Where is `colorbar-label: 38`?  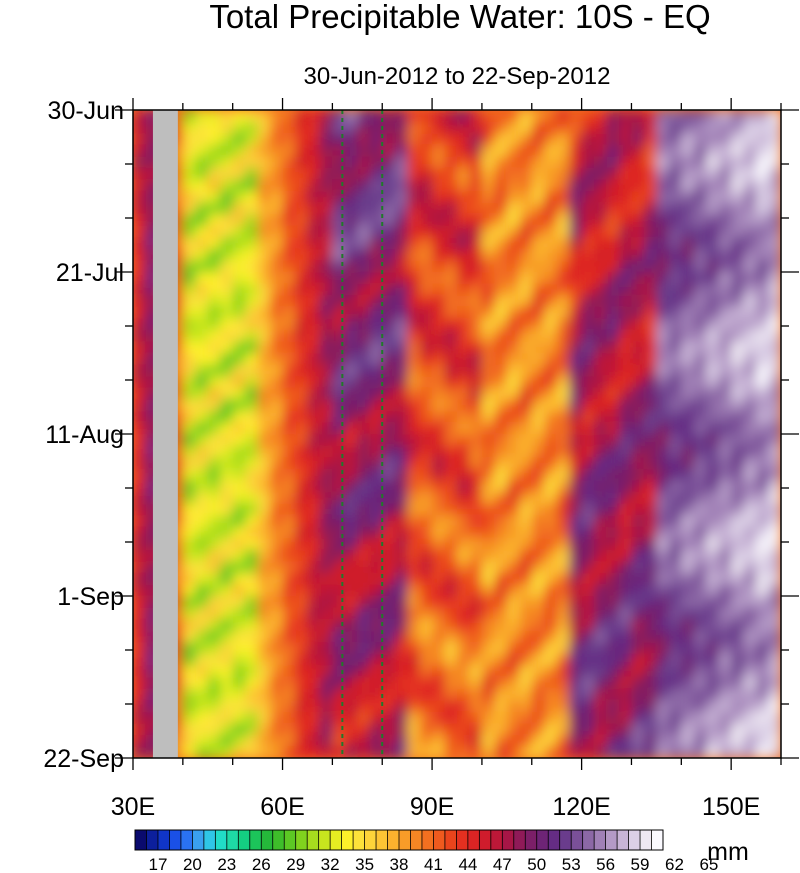 colorbar-label: 38 is located at coordinates (399, 864).